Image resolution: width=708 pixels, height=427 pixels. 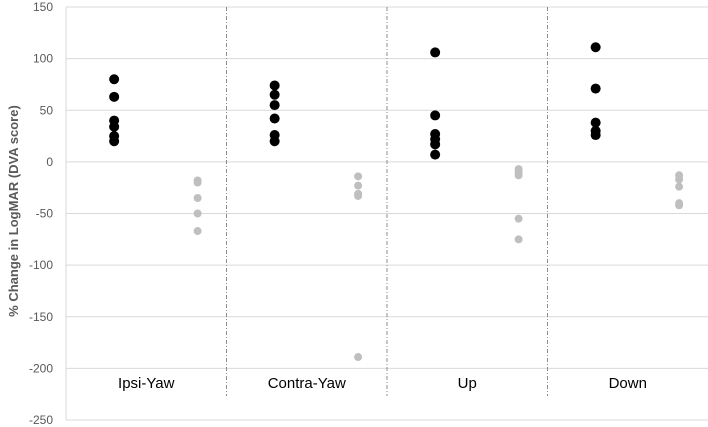 I want to click on y-tick-label: -200, so click(x=41, y=368).